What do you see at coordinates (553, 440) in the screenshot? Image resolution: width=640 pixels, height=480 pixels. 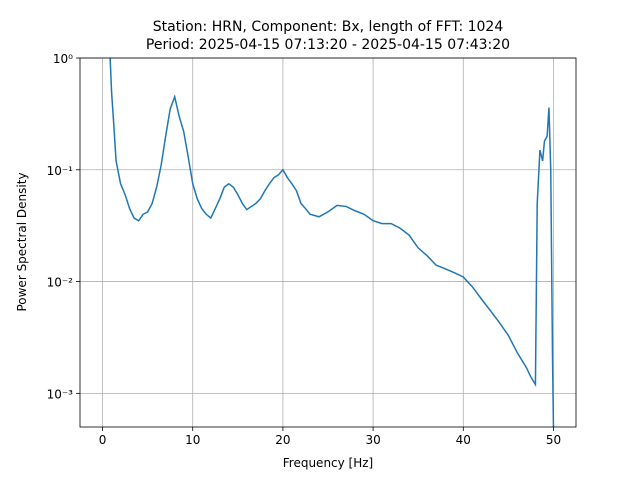 I see `x-tick-label: 50` at bounding box center [553, 440].